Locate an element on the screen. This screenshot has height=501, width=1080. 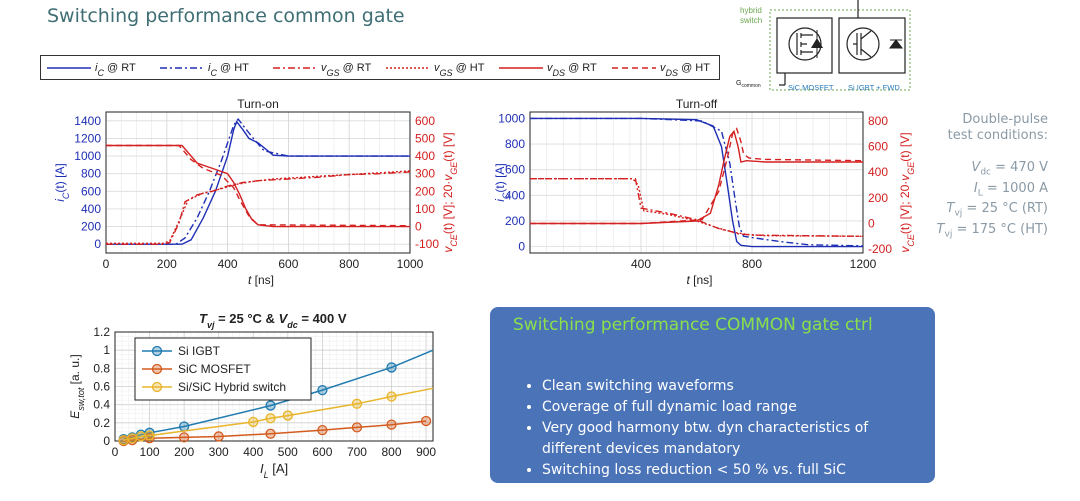
y-left-tick-label: 1200 is located at coordinates (87, 138).